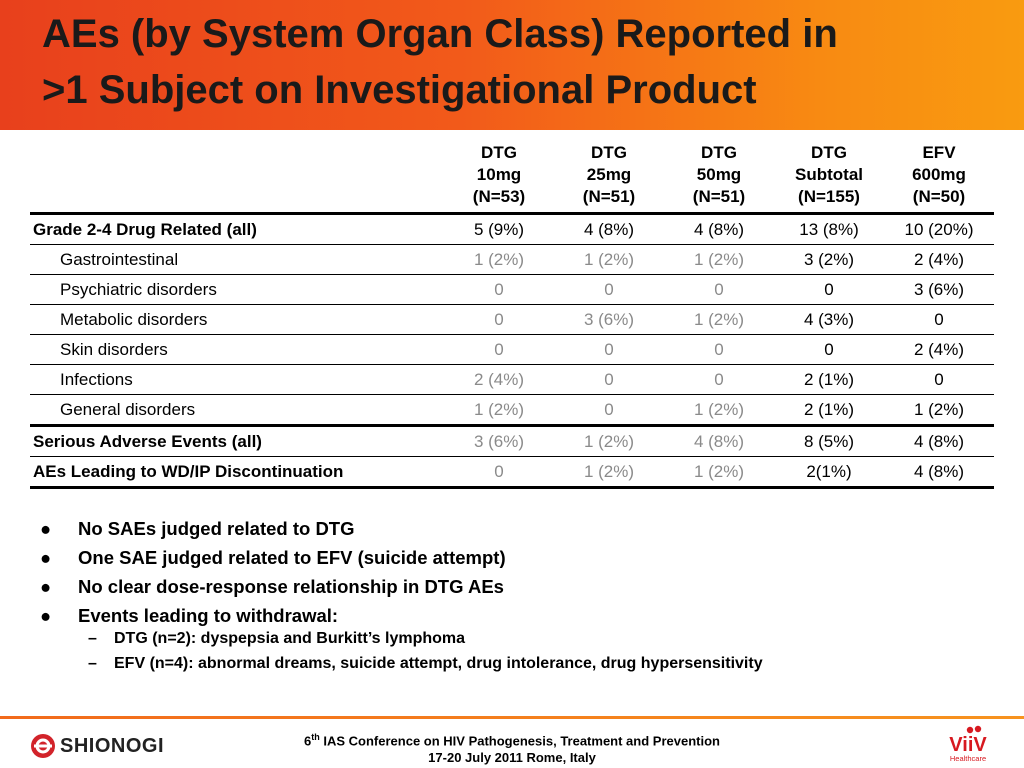 This screenshot has height=768, width=1024. What do you see at coordinates (237, 289) in the screenshot?
I see `row-label: Psychiatric disorders` at bounding box center [237, 289].